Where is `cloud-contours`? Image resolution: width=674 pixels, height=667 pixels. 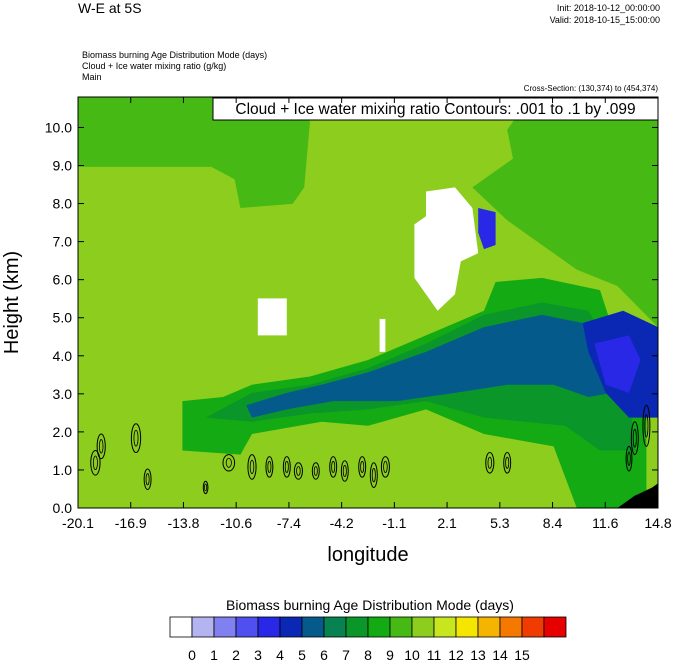 cloud-contours is located at coordinates (370, 449).